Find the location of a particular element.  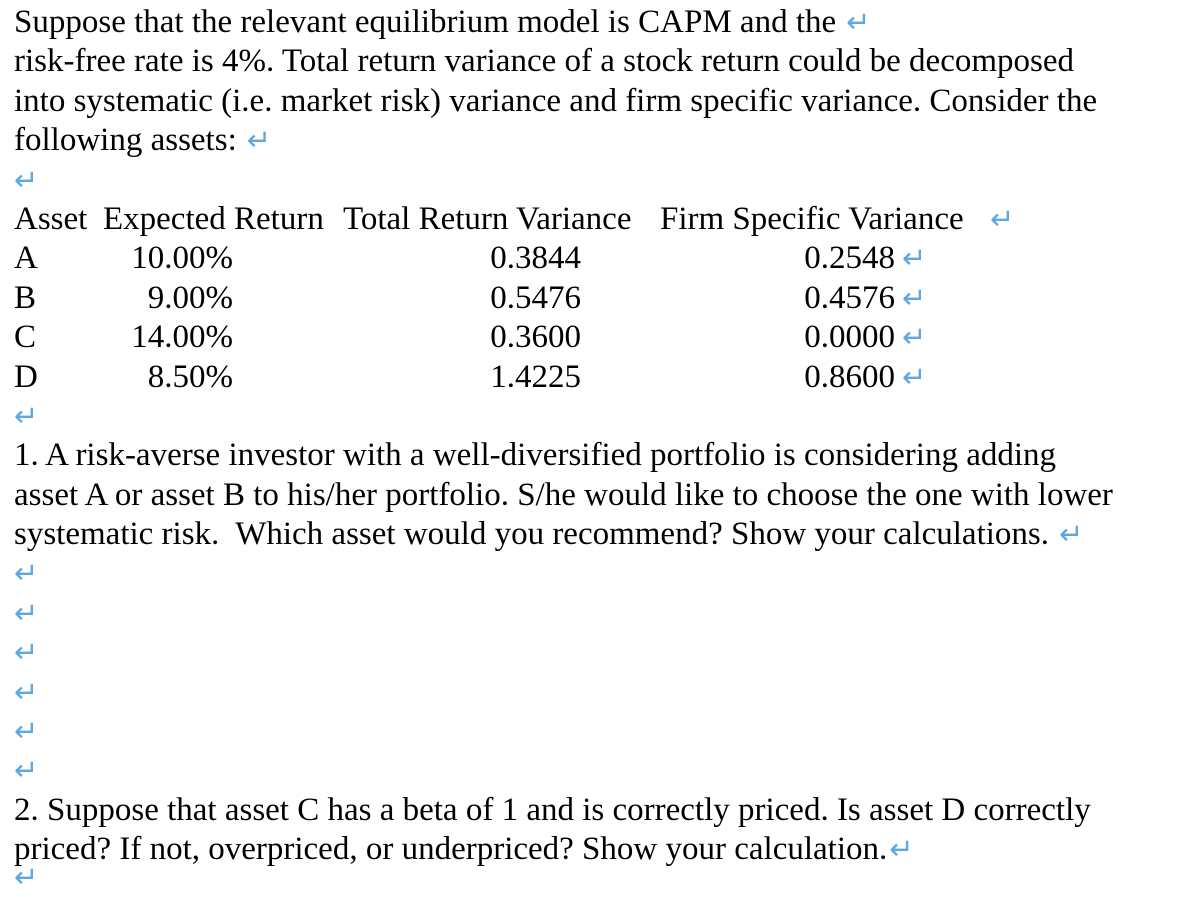

asset-cell: A is located at coordinates (26, 258).